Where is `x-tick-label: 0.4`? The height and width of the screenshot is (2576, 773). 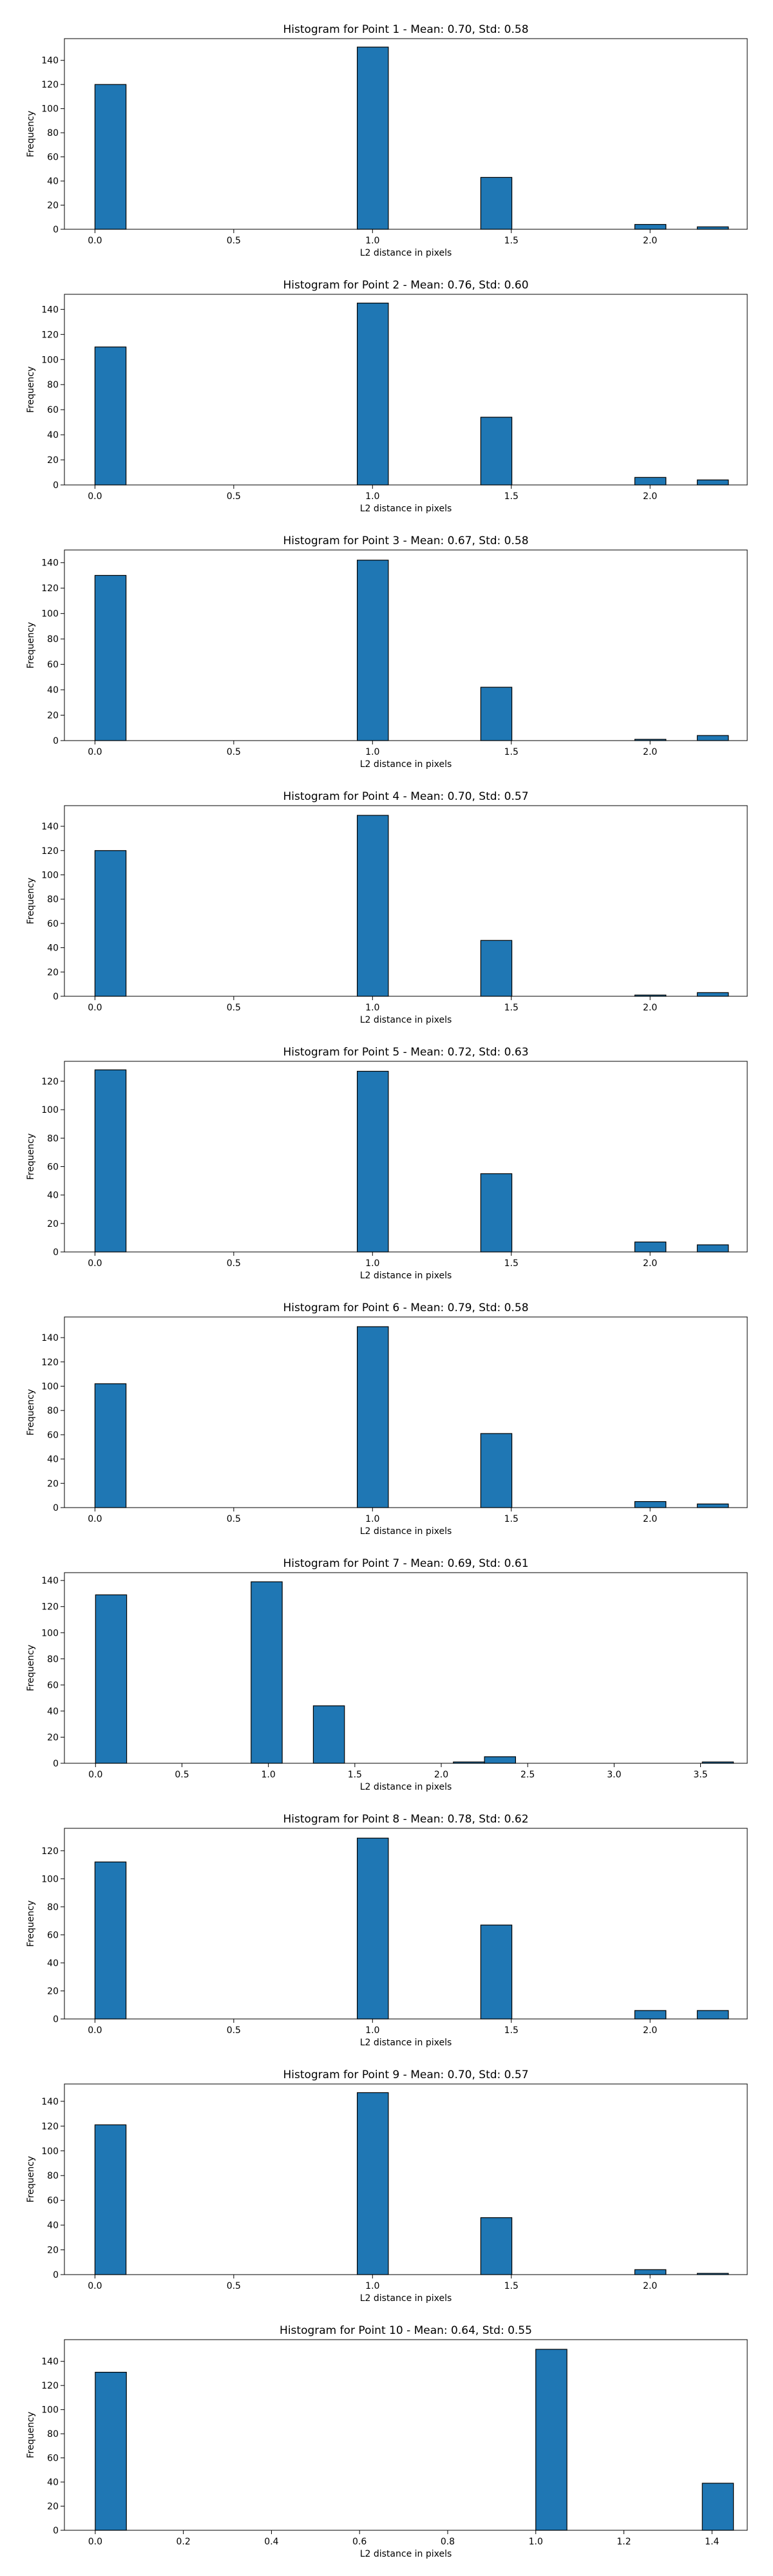
x-tick-label: 0.4 is located at coordinates (271, 2542).